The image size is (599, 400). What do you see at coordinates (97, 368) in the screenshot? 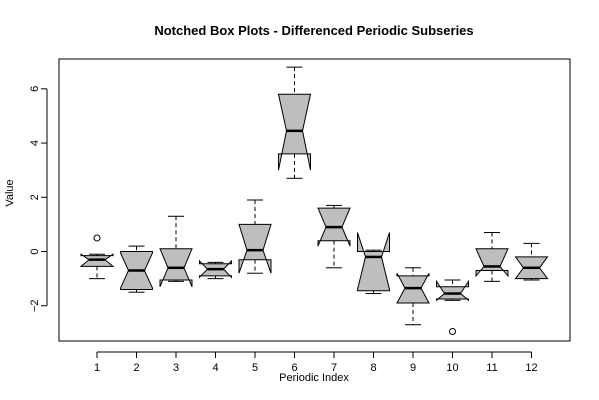
I see `x-tick-label: 1` at bounding box center [97, 368].